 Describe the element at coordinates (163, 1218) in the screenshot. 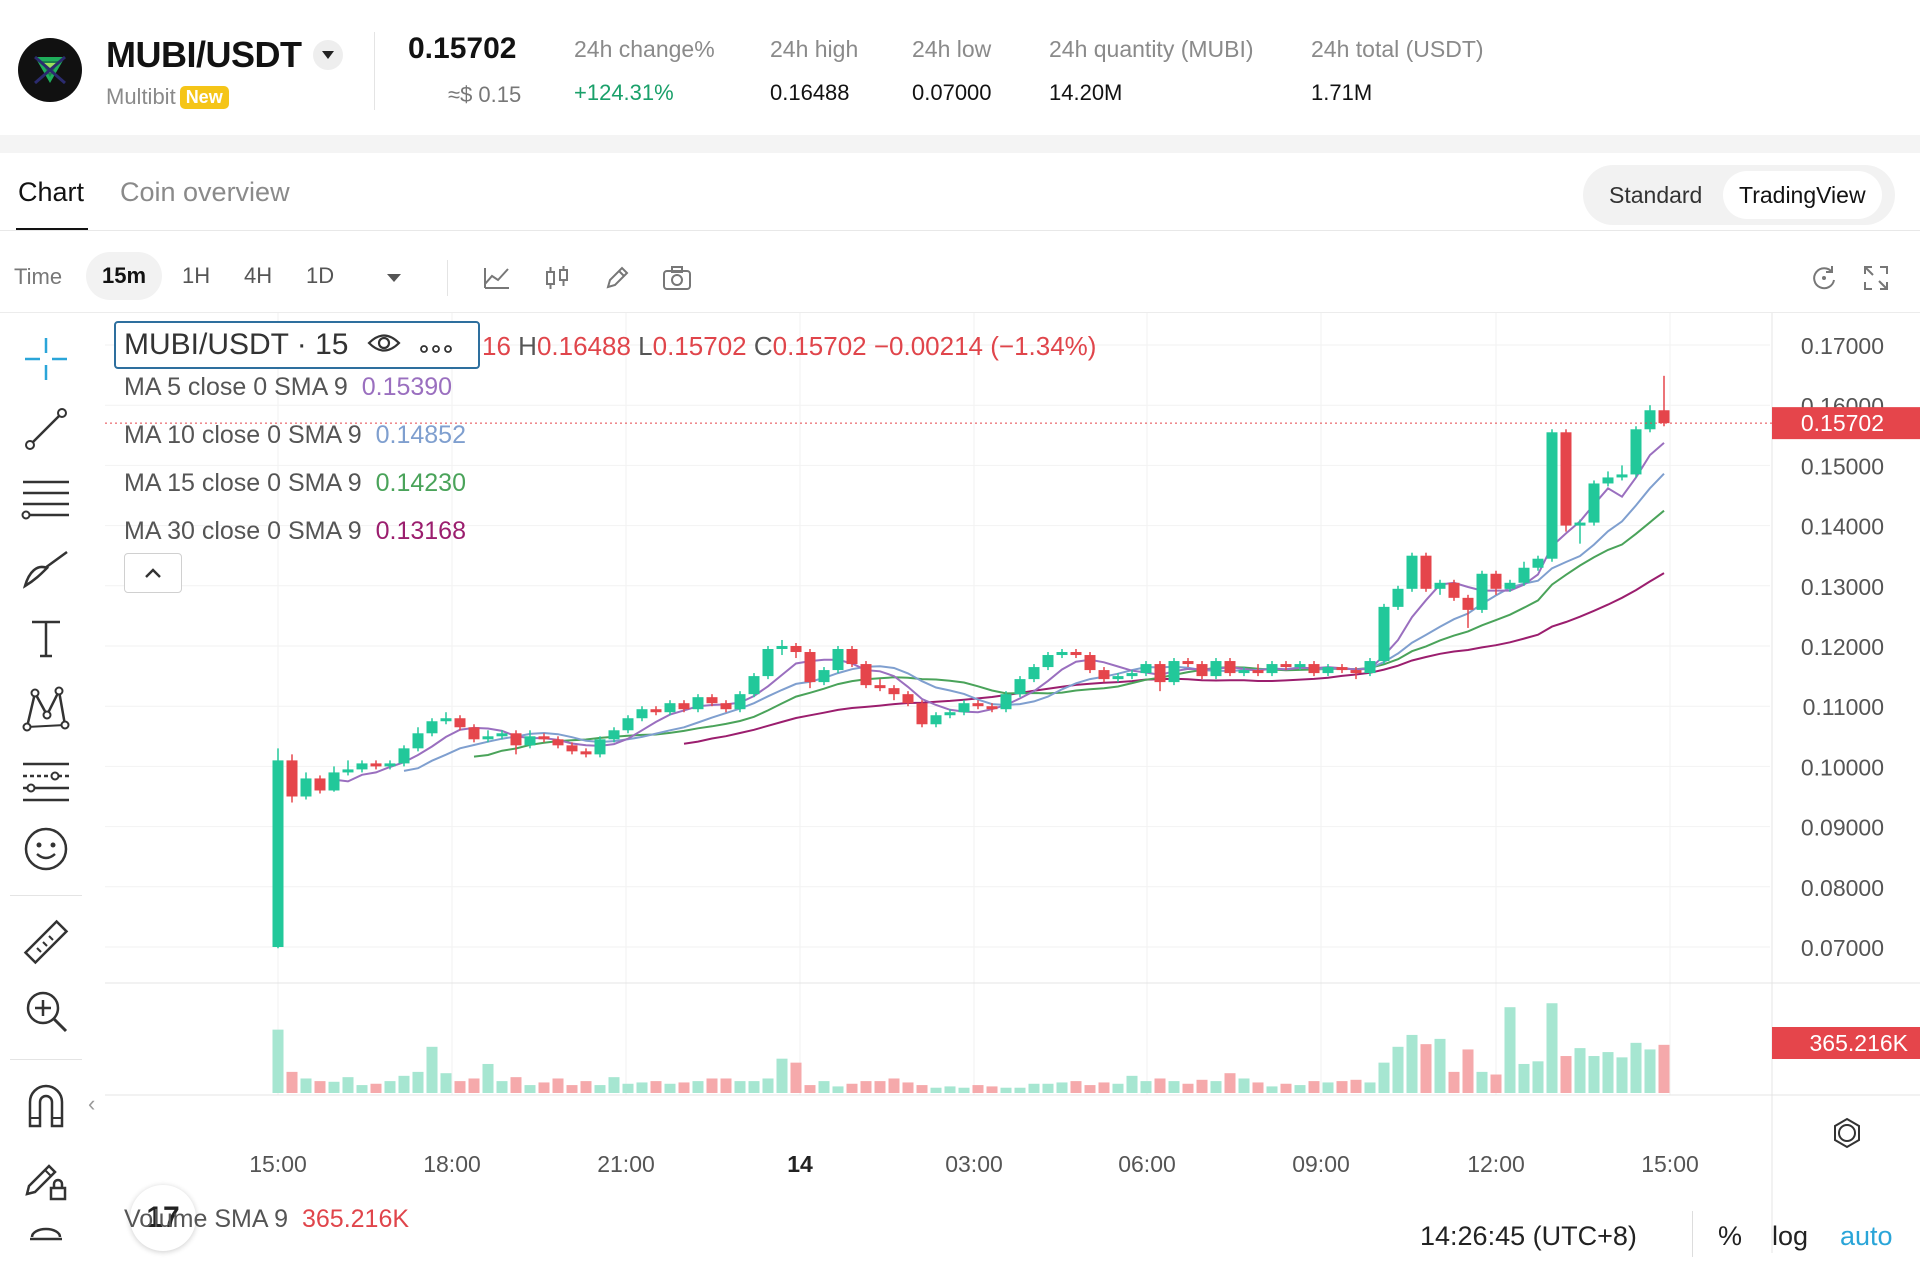

I see `tradingview-logo: 17` at that location.